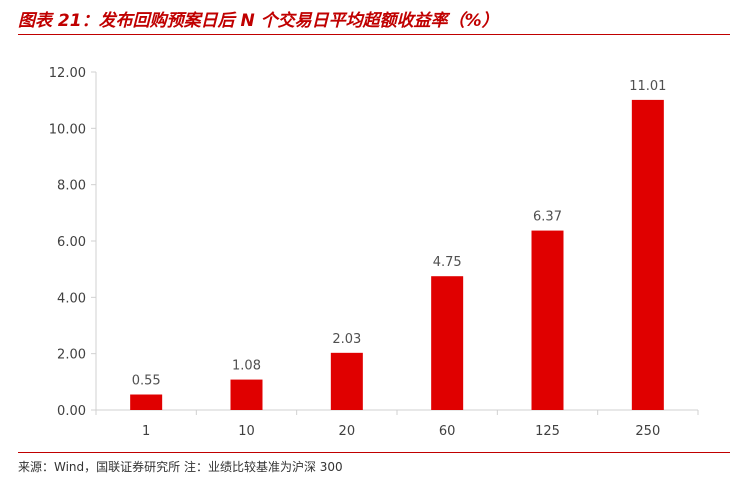 This screenshot has width=749, height=480. What do you see at coordinates (146, 431) in the screenshot?
I see `x-tick-label-1: 1` at bounding box center [146, 431].